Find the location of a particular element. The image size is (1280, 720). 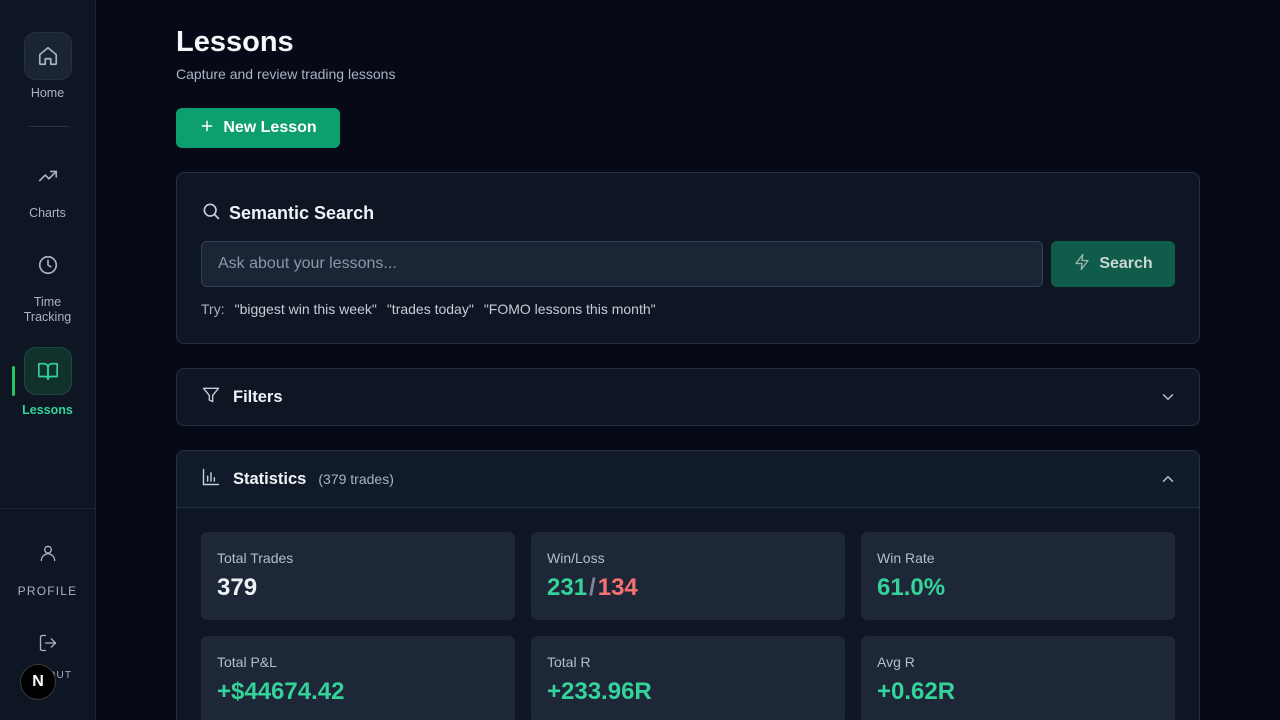

sidebar-item-time-tracking: Time Tracking is located at coordinates (47, 283).